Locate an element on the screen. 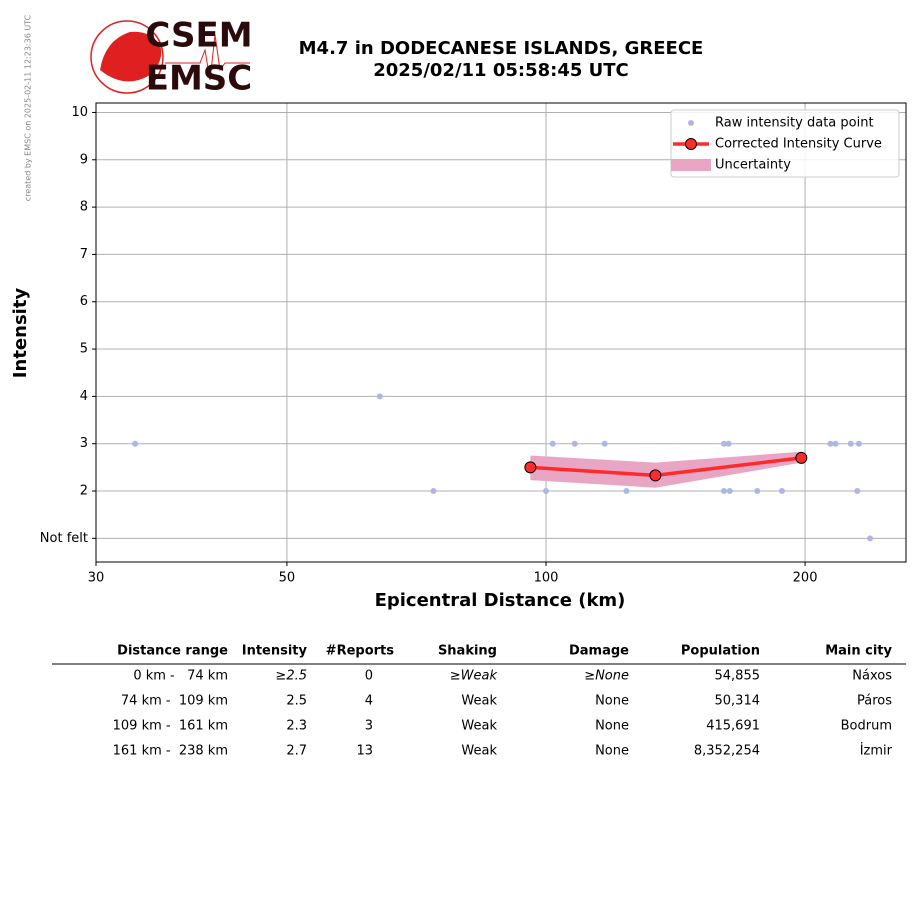 The image size is (915, 905). table-cell: 109 km - 161 km is located at coordinates (170, 726).